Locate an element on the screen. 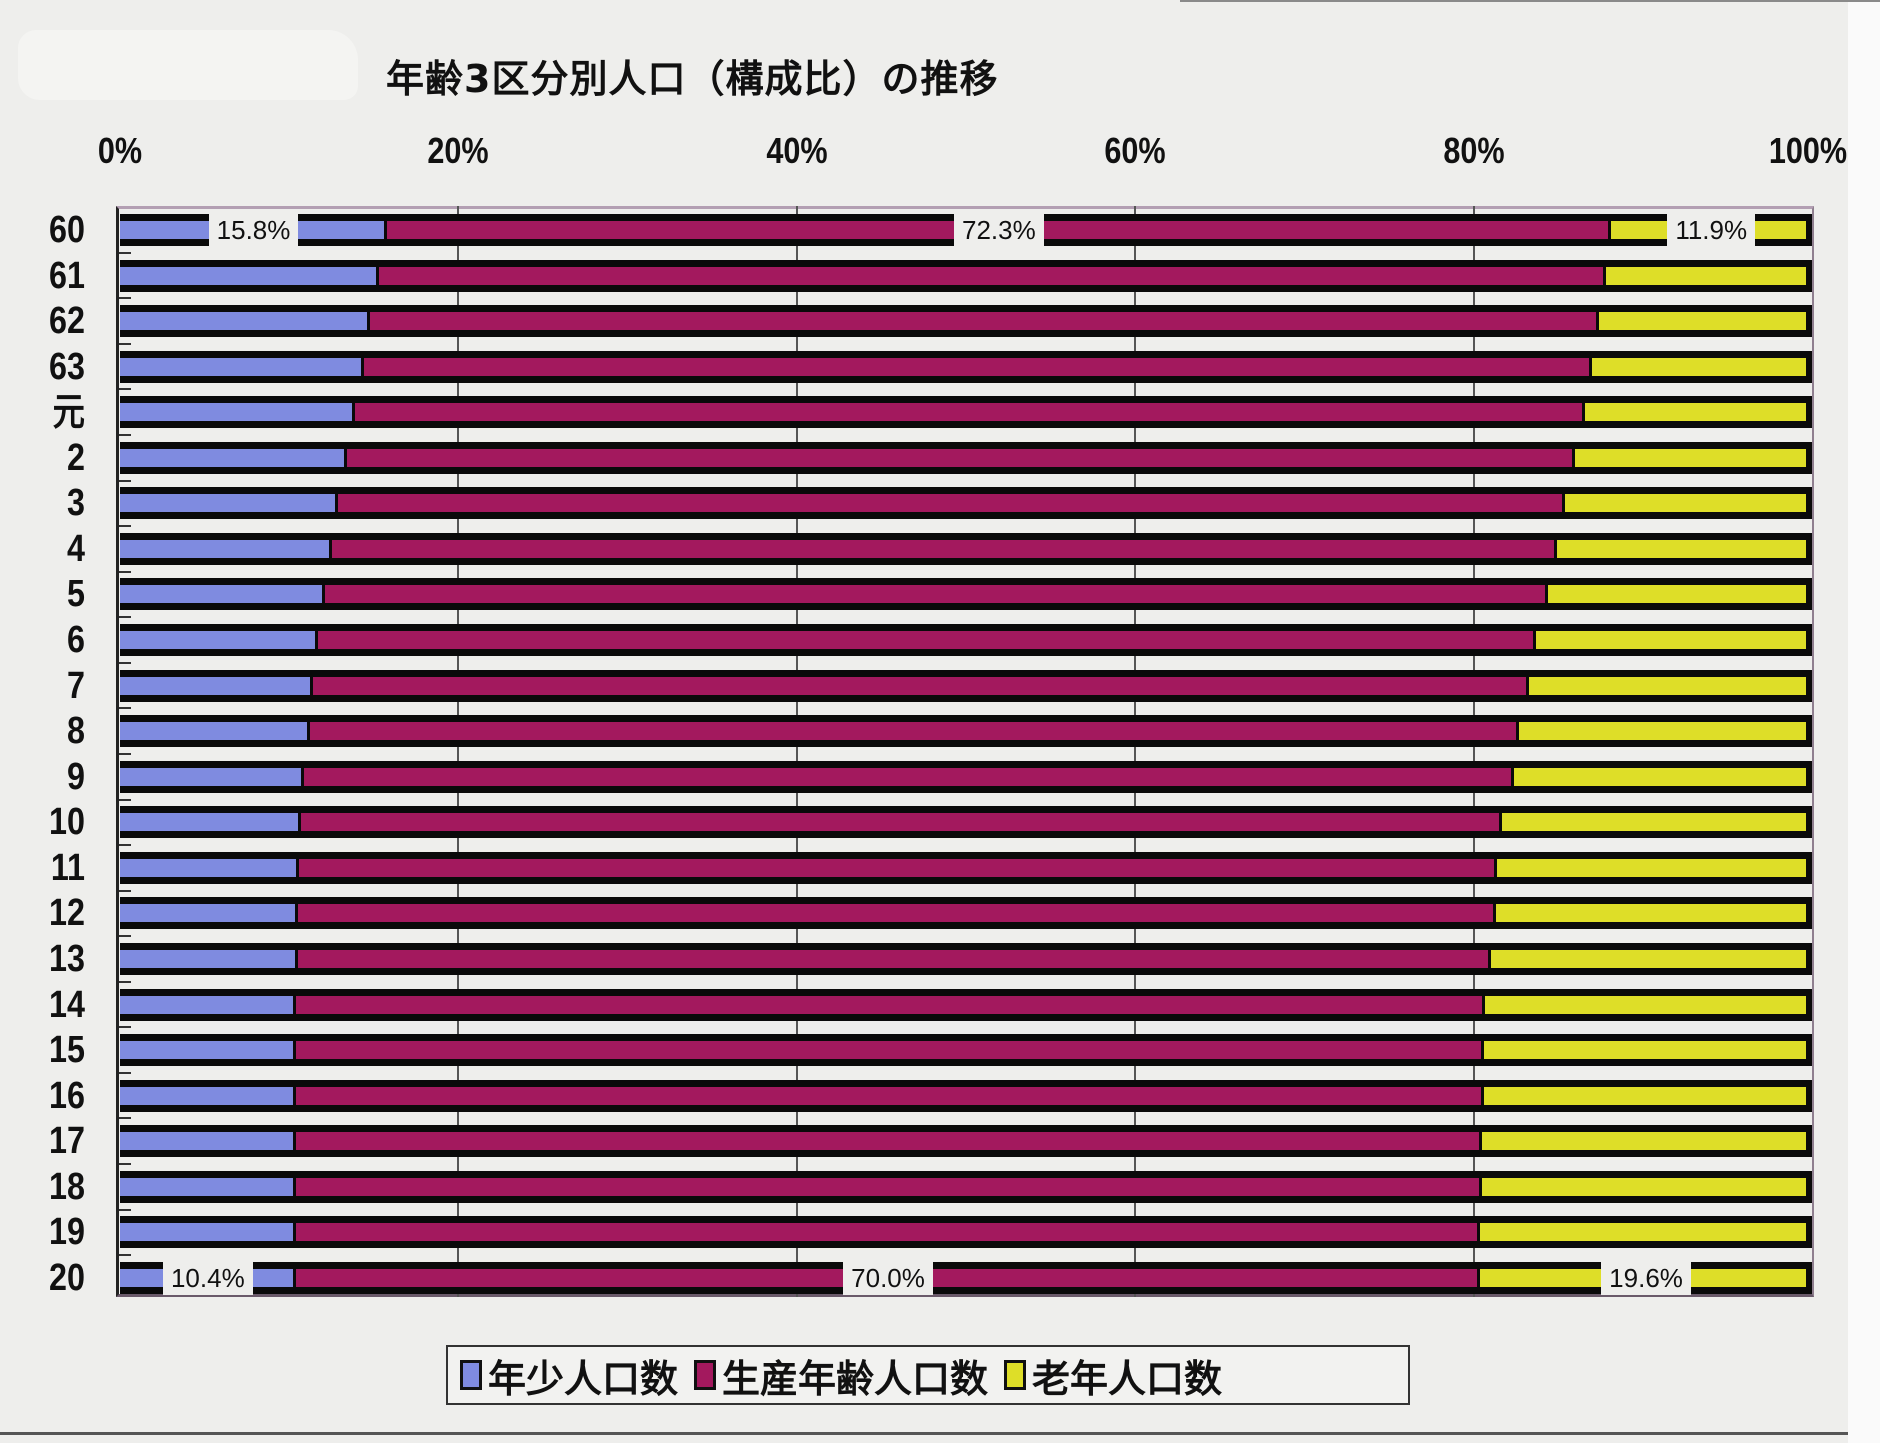  data-label: 72.3% is located at coordinates (998, 230).